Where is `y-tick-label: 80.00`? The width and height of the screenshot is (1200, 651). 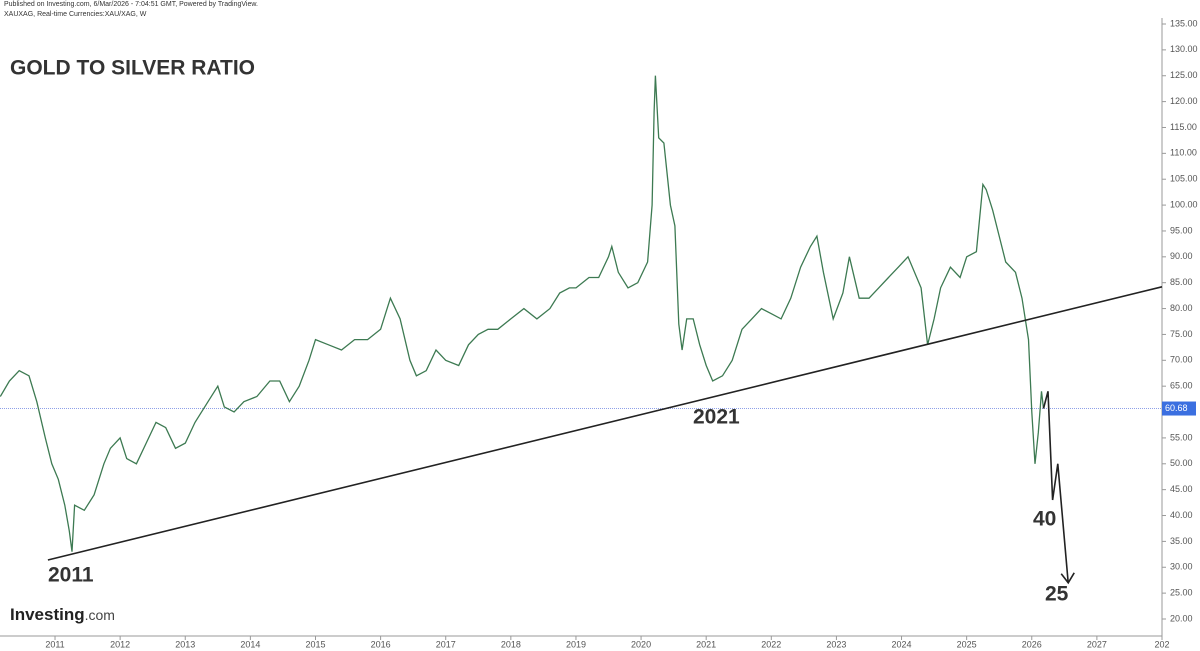 y-tick-label: 80.00 is located at coordinates (1181, 308).